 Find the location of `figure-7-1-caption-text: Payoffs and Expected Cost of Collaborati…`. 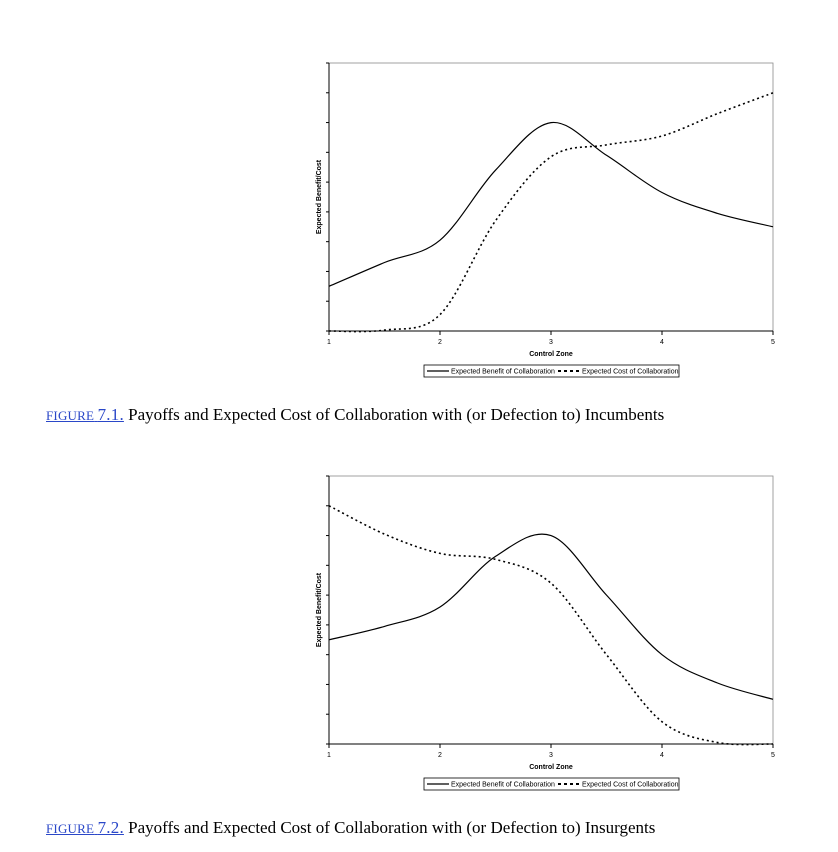

figure-7-1-caption-text: Payoffs and Expected Cost of Collaborati… is located at coordinates (394, 414).